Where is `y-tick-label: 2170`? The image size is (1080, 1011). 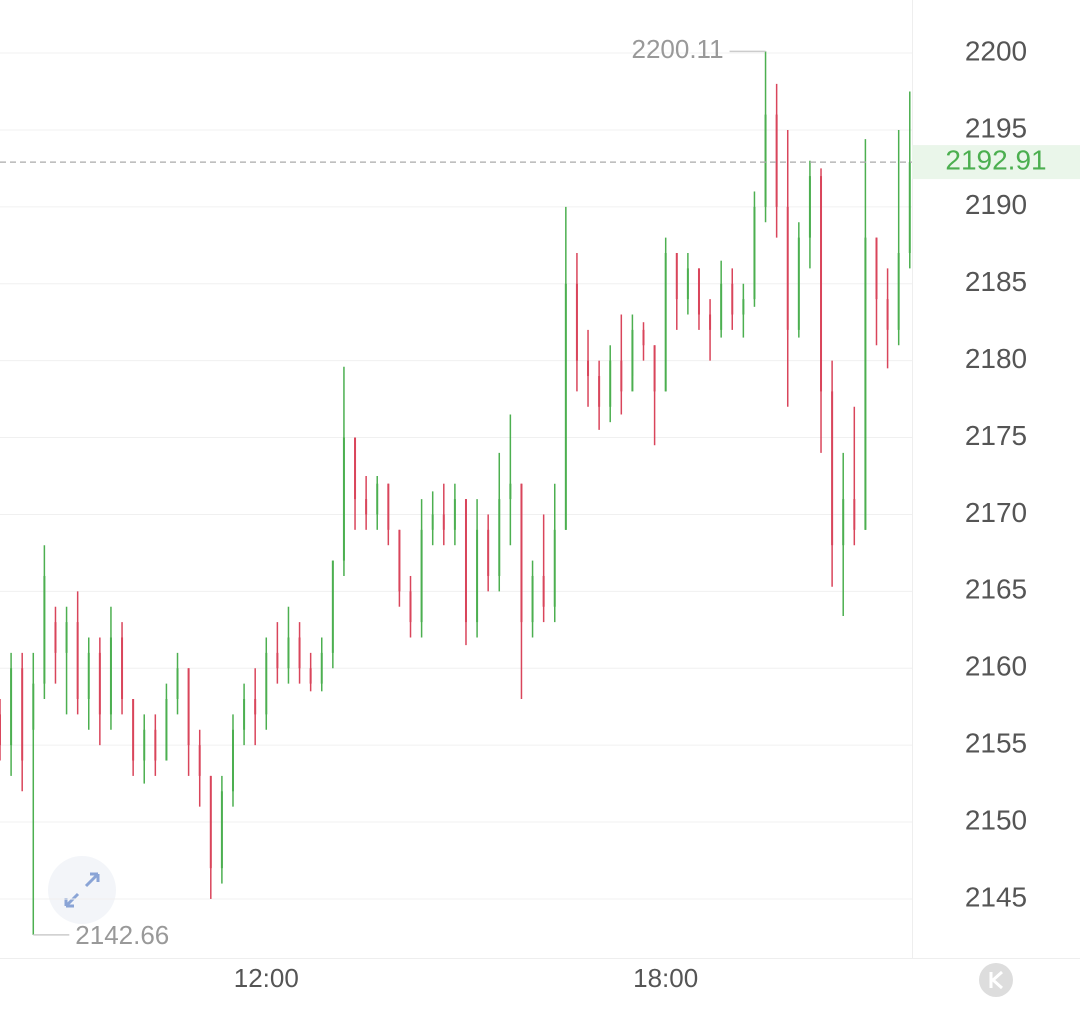 y-tick-label: 2170 is located at coordinates (996, 512).